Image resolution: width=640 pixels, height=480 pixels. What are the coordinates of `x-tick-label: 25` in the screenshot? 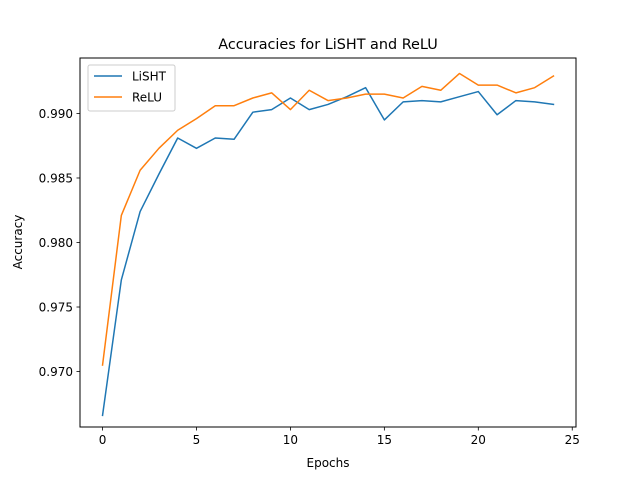 It's located at (572, 440).